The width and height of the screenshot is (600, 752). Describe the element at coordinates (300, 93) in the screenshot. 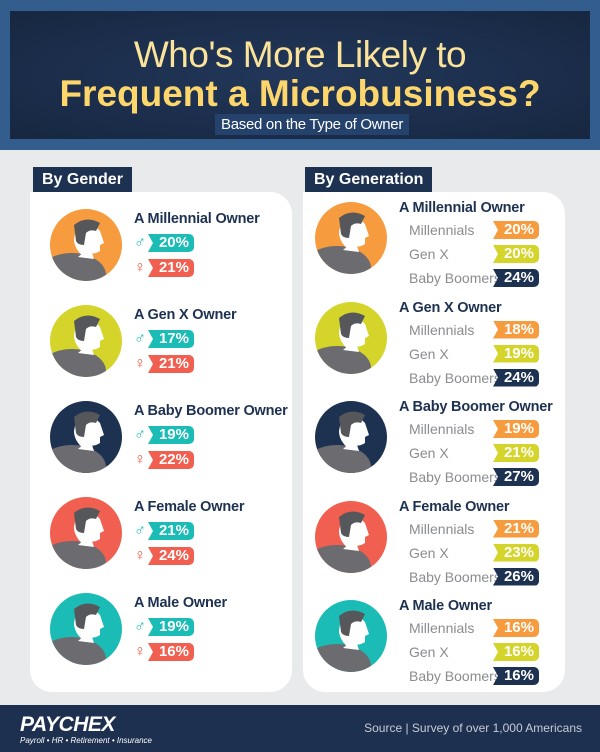

I see `title-line-2: Frequent a Microbusiness?` at that location.